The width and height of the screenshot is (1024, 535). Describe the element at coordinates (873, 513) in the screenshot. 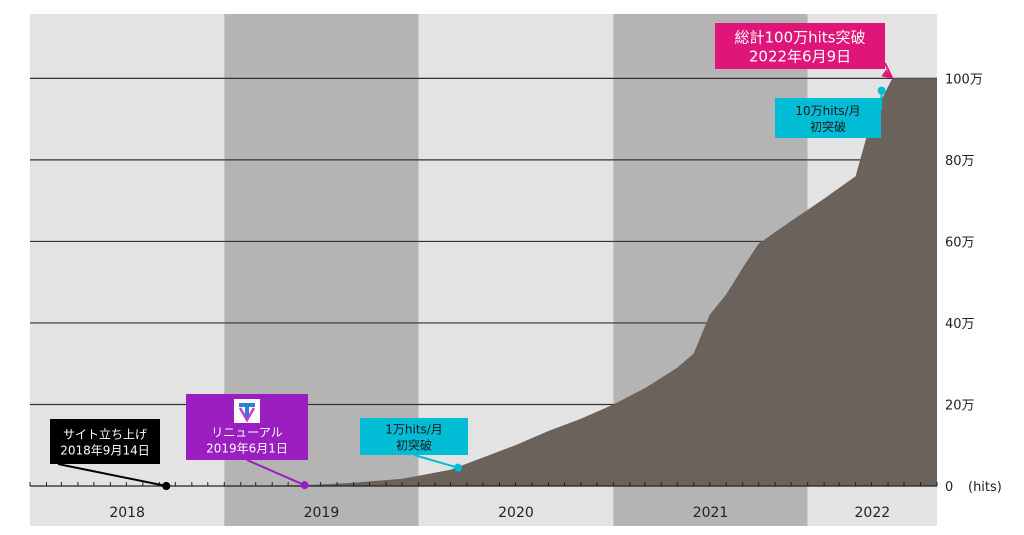

I see `year-label-2022: 2022` at that location.